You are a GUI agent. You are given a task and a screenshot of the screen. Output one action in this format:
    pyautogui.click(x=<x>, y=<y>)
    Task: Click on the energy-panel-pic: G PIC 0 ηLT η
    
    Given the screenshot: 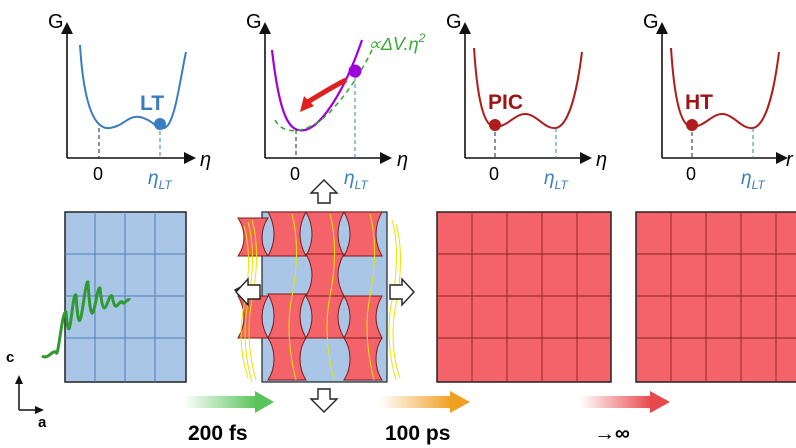 What is the action you would take?
    pyautogui.click(x=526, y=101)
    